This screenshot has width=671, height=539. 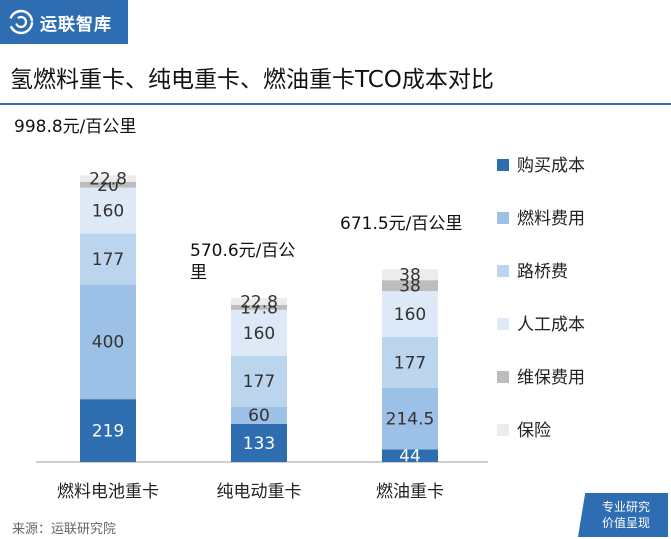 What do you see at coordinates (542, 272) in the screenshot?
I see `legend-label: 路桥费` at bounding box center [542, 272].